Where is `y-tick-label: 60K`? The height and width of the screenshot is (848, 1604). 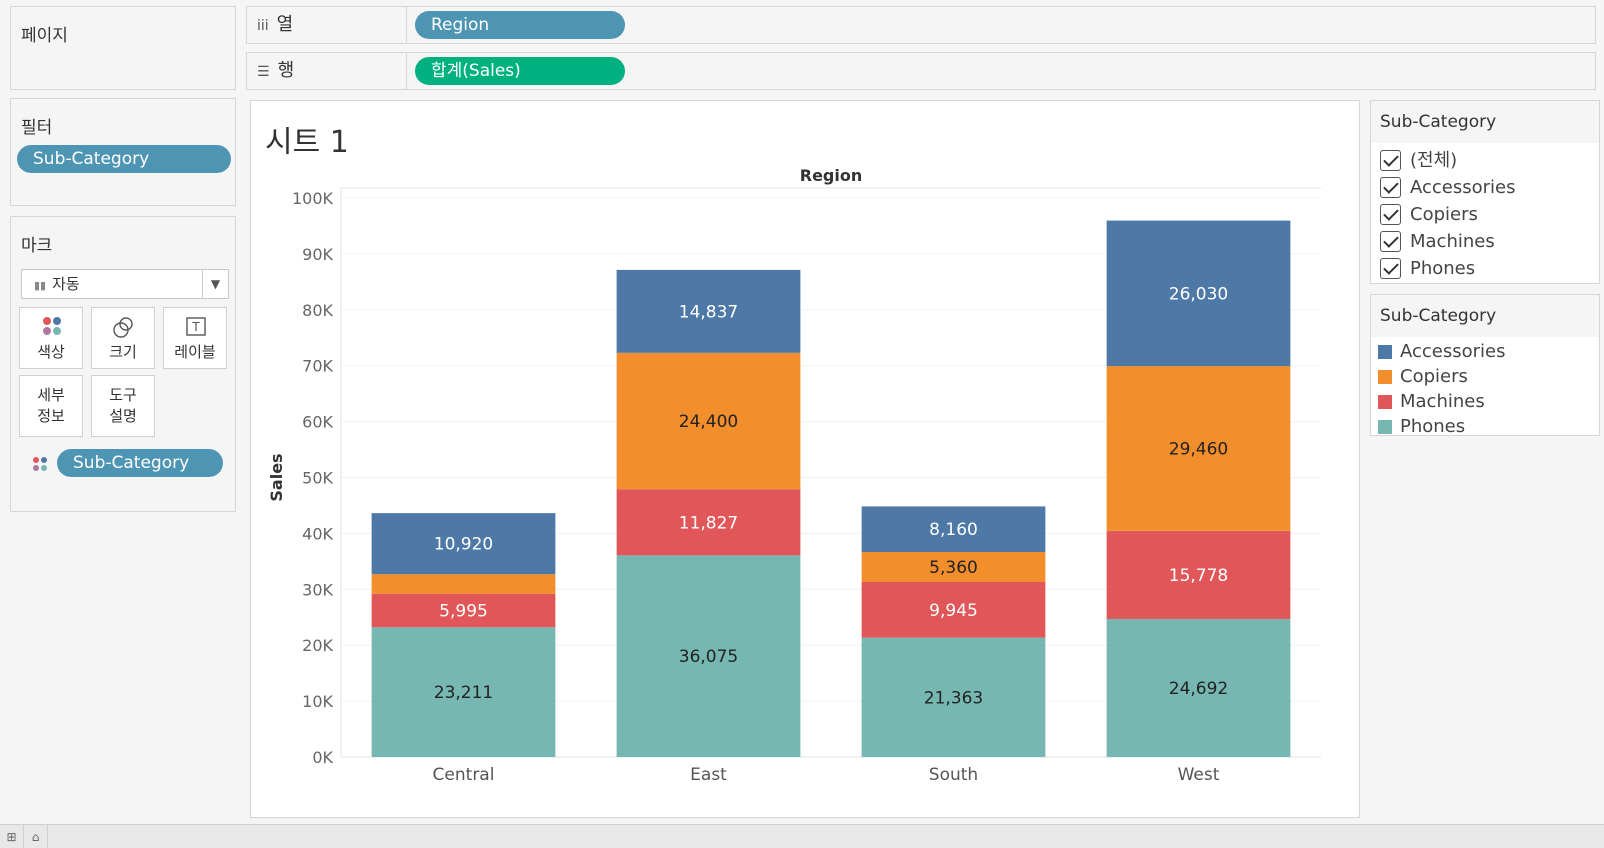 y-tick-label: 60K is located at coordinates (317, 422).